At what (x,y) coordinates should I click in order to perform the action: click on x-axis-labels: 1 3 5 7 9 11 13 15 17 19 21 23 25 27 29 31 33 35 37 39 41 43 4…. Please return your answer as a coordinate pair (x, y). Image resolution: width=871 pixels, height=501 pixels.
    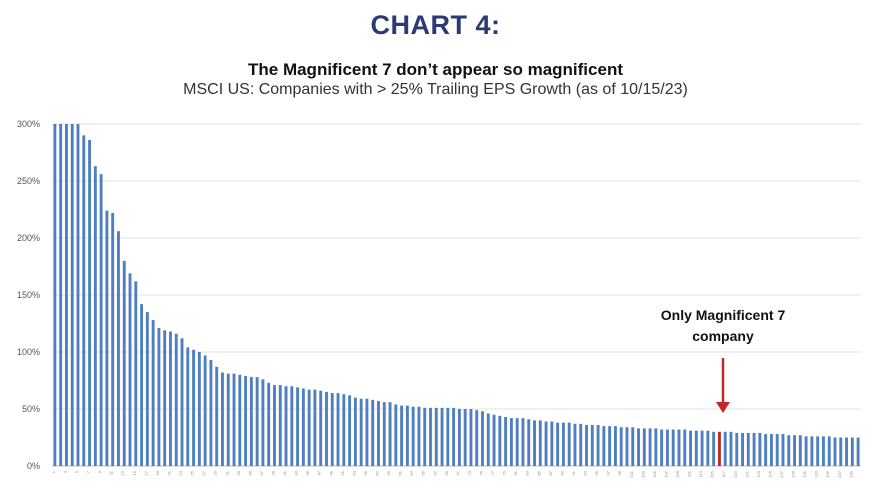
    Looking at the image, I should click on (452, 473).